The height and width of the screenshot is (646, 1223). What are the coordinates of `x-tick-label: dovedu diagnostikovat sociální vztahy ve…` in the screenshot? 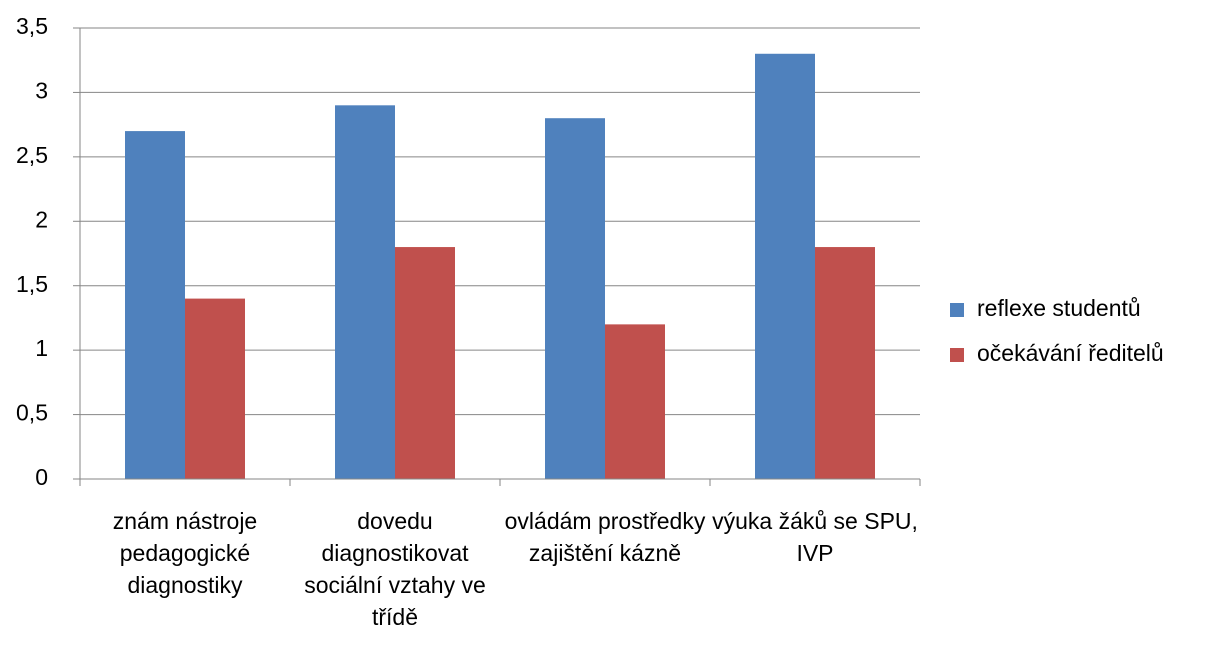 It's located at (395, 569).